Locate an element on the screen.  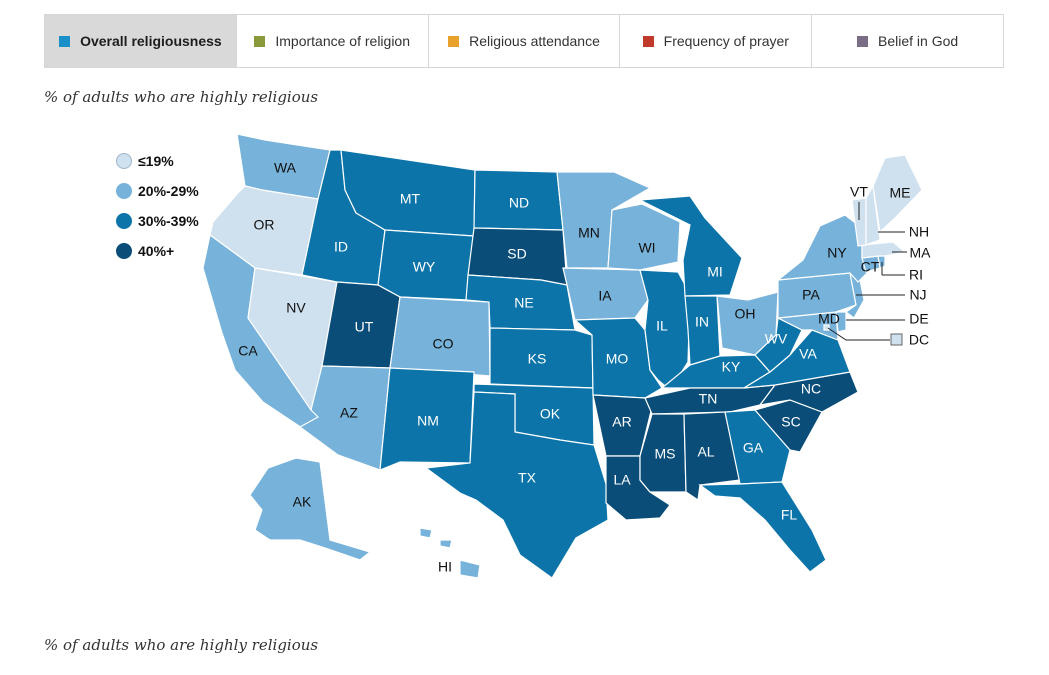
legend-label: ≤19% is located at coordinates (156, 161).